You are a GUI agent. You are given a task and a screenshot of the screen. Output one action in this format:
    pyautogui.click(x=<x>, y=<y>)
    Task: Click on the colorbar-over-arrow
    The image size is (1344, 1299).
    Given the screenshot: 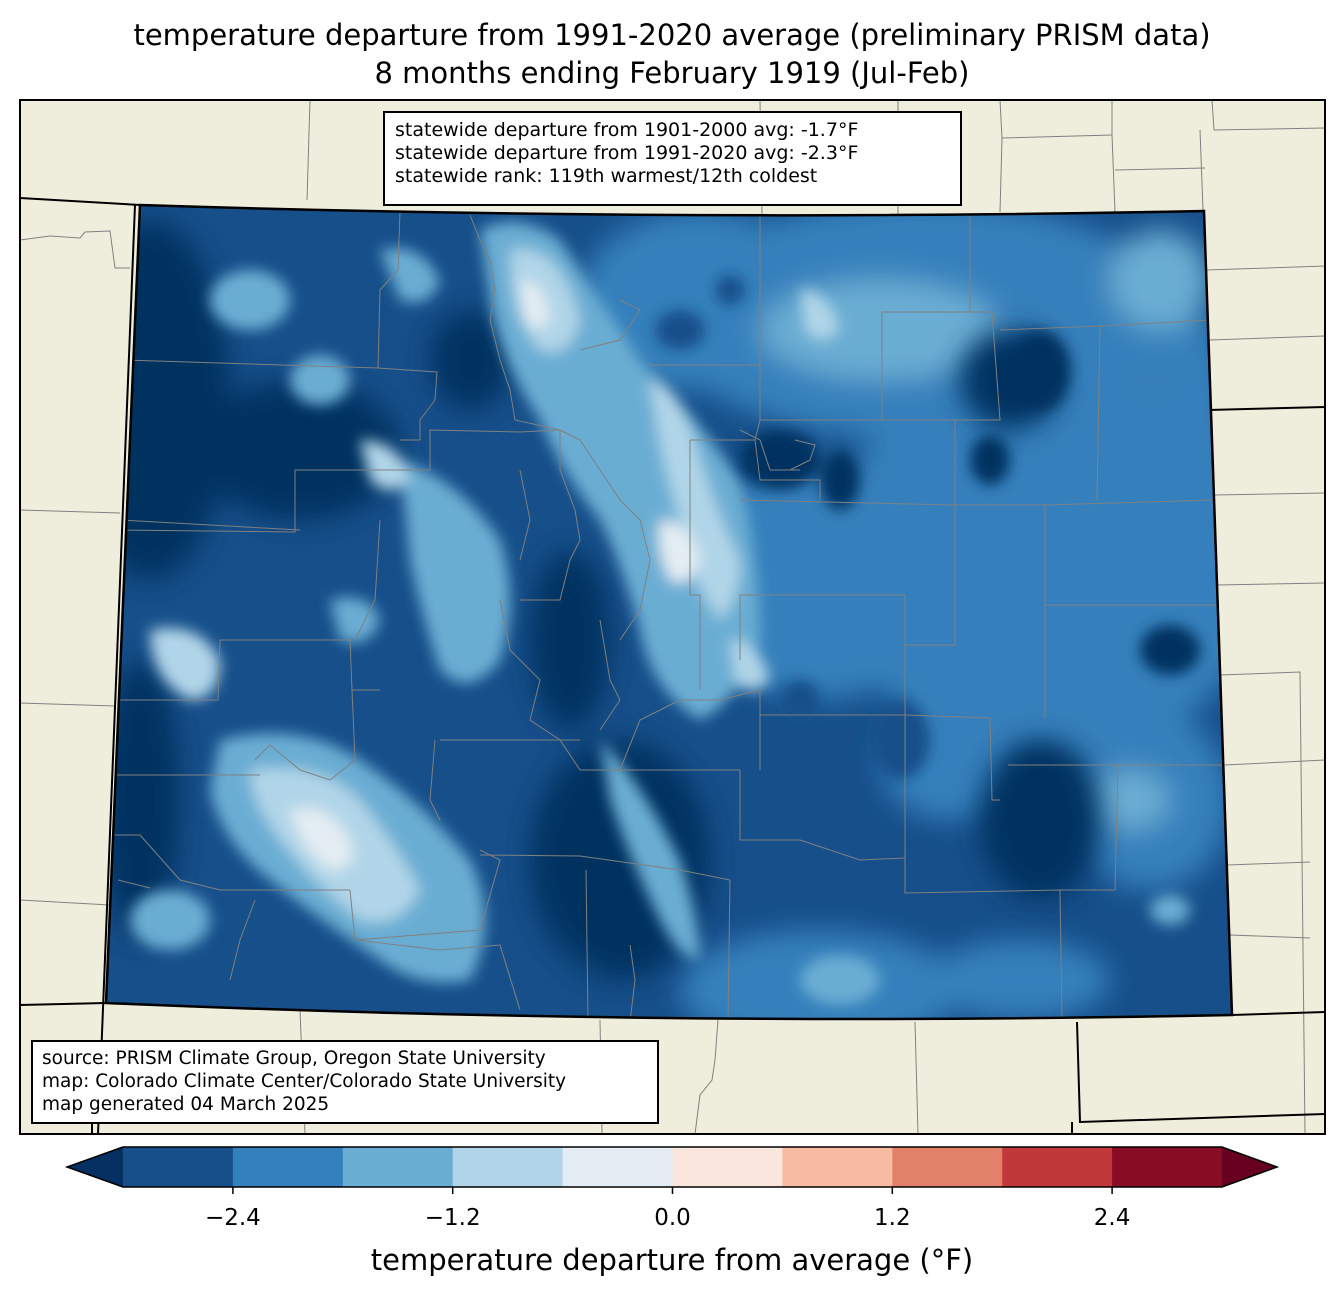 What is the action you would take?
    pyautogui.click(x=1249, y=1167)
    